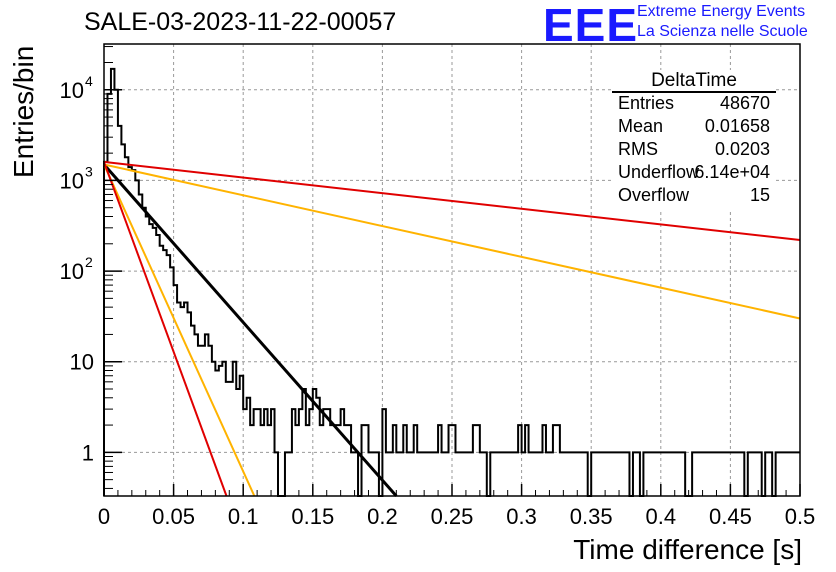 This screenshot has width=836, height=572. What do you see at coordinates (737, 126) in the screenshot?
I see `stats-value: 0.01658` at bounding box center [737, 126].